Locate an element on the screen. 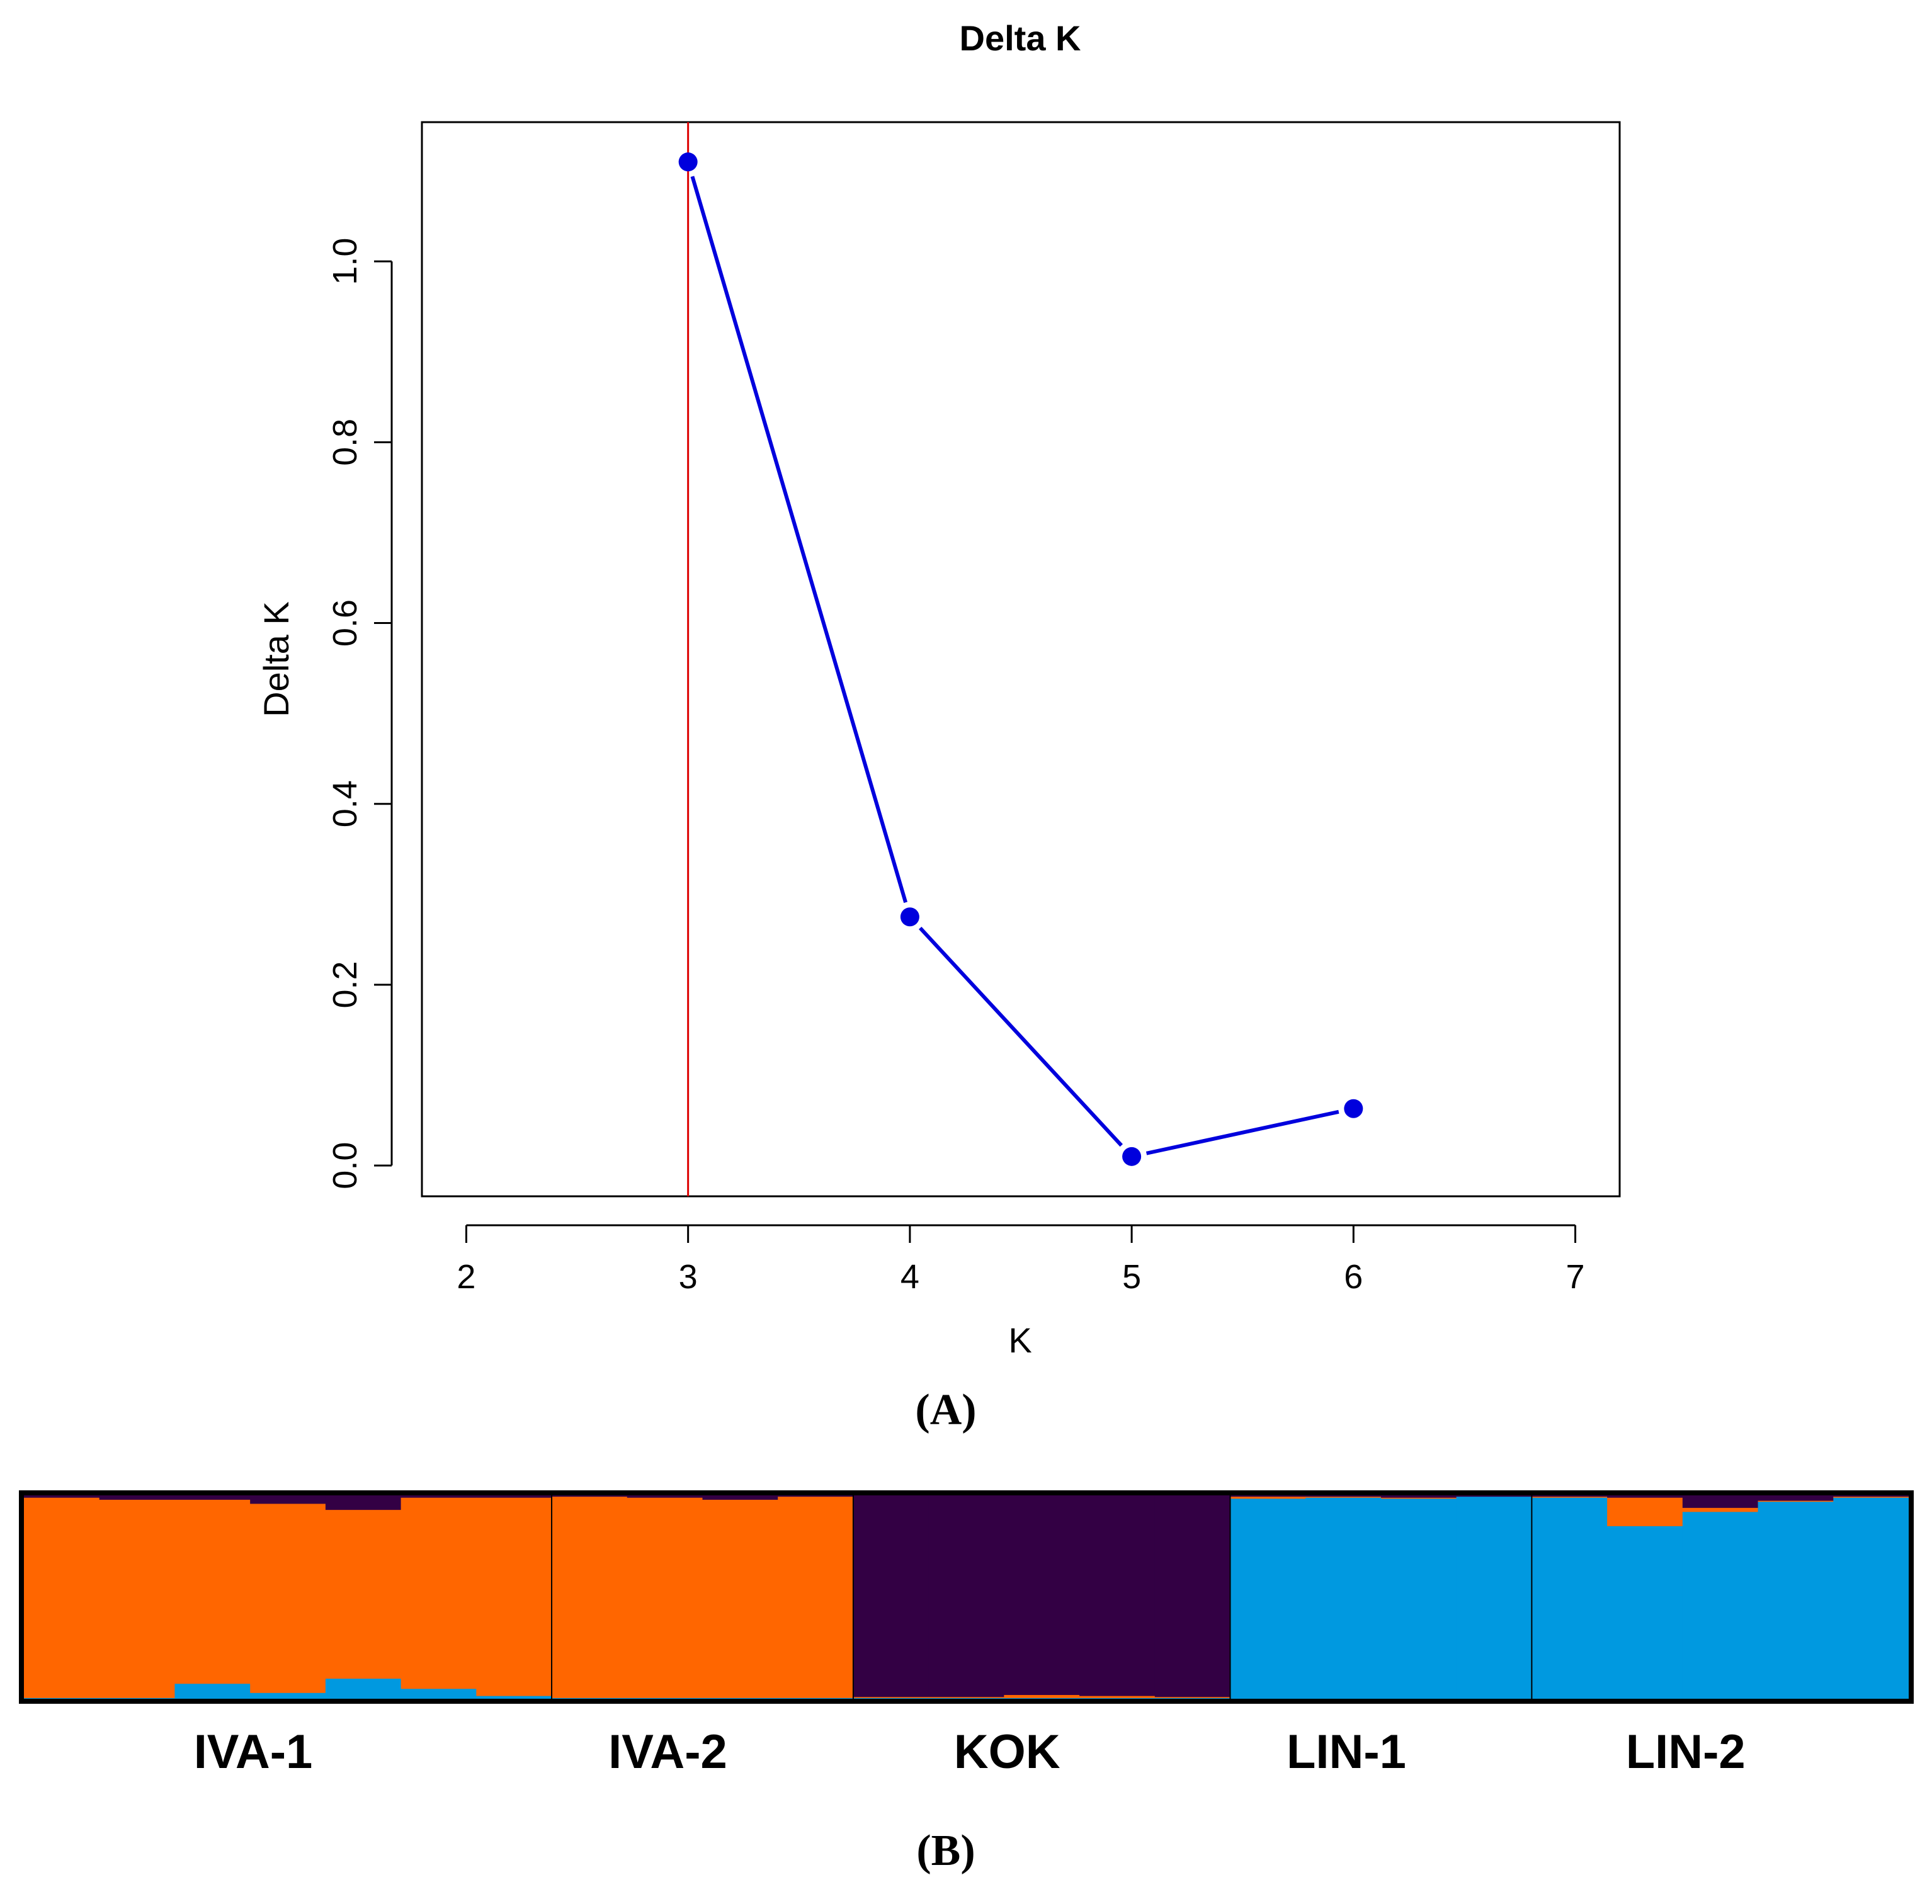  population-label: KOK is located at coordinates (1007, 1752).